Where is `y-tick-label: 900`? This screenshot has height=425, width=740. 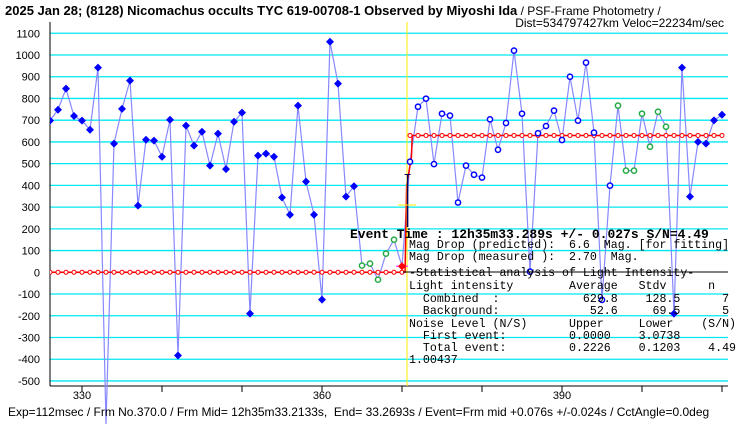
y-tick-label: 900 is located at coordinates (31, 78).